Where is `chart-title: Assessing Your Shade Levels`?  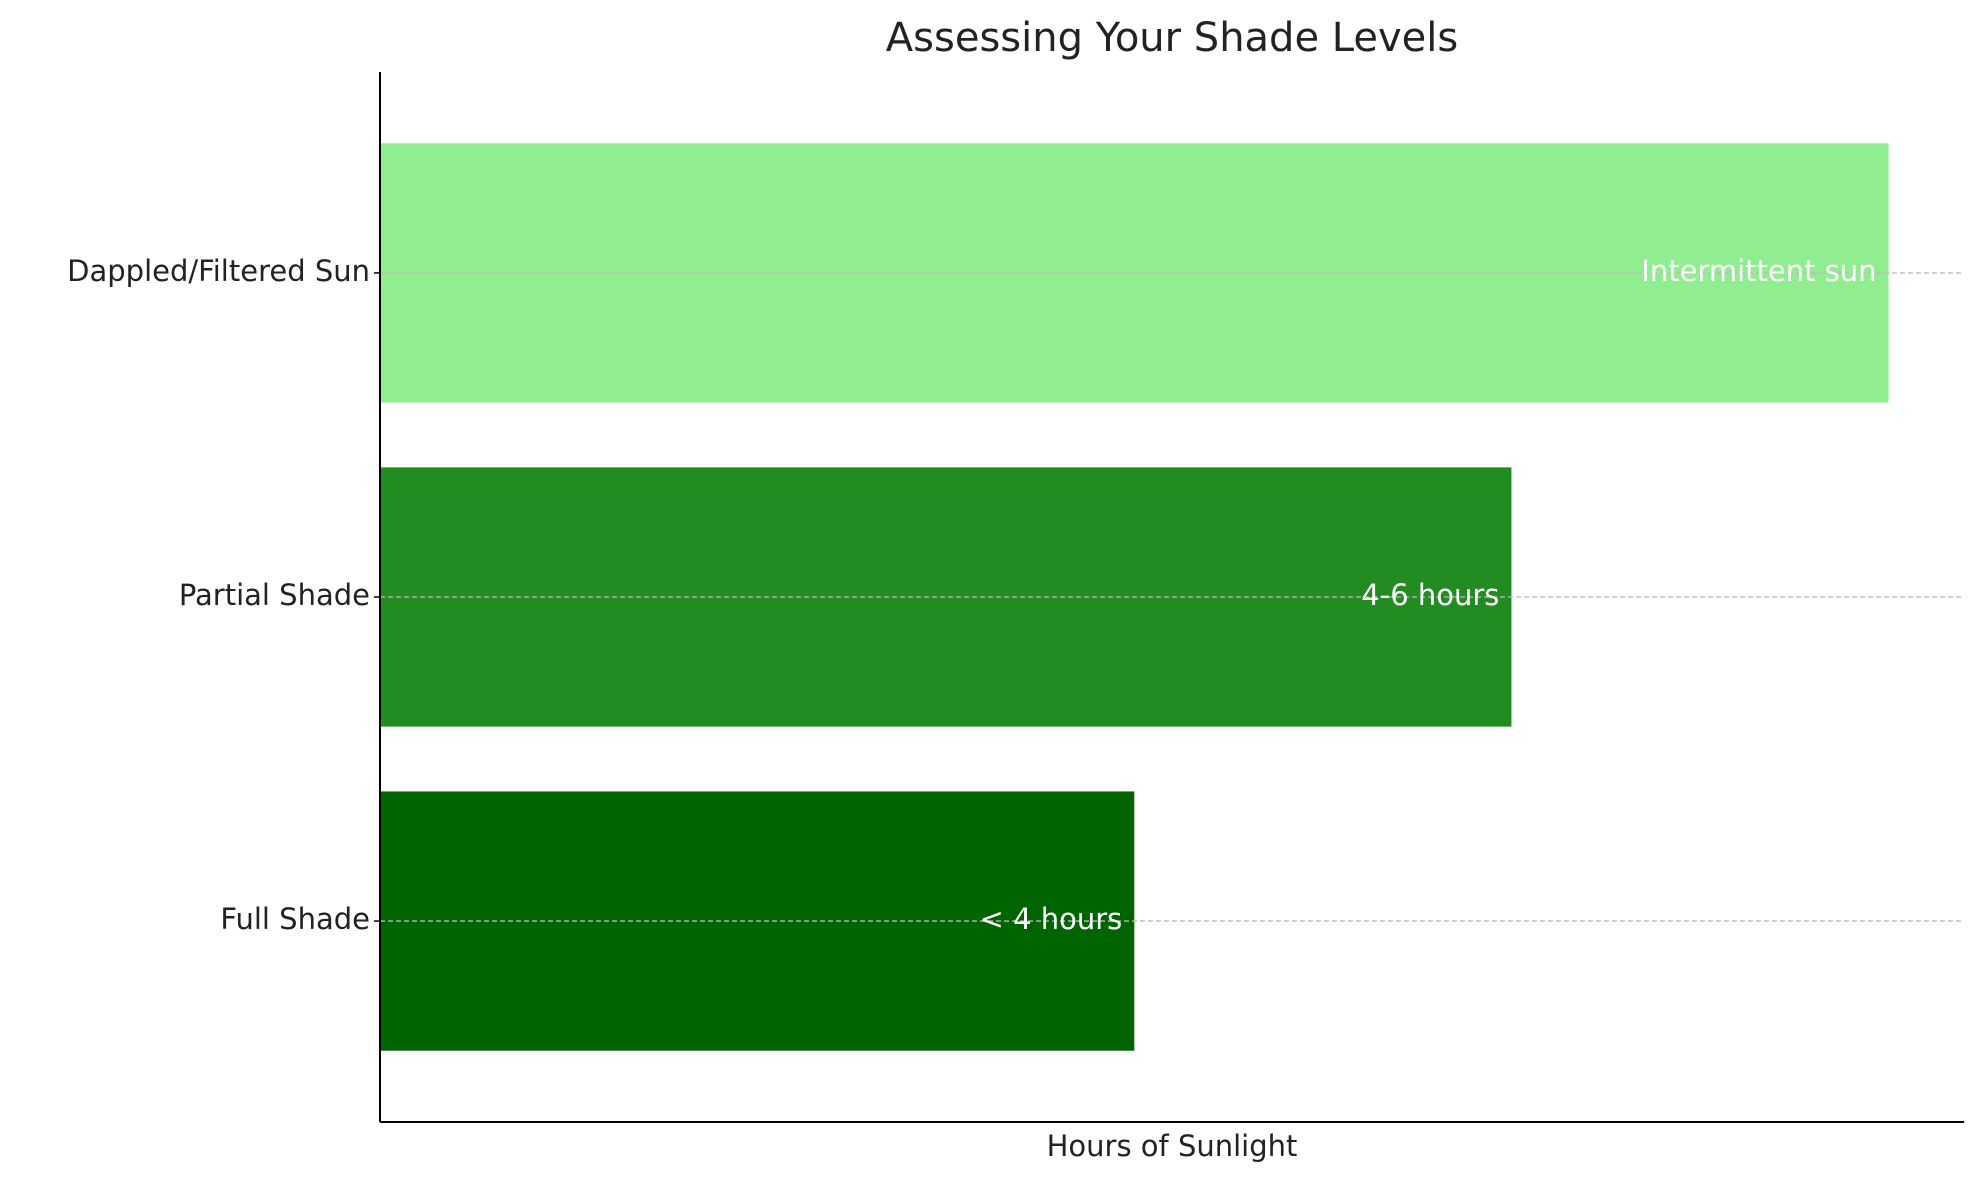
chart-title: Assessing Your Shade Levels is located at coordinates (1172, 38).